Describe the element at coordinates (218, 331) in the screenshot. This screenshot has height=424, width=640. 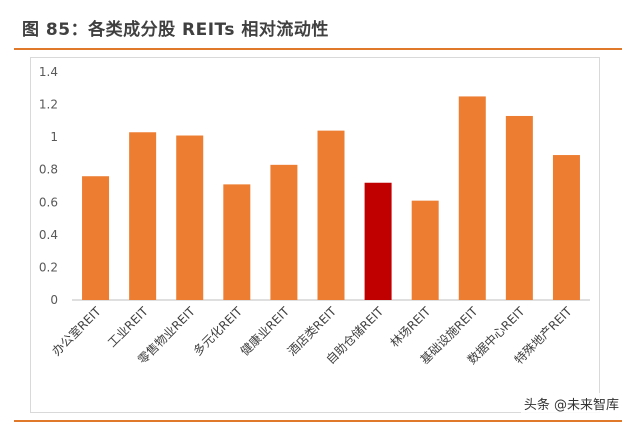
I see `x-tick-label: 多元化REIT` at that location.